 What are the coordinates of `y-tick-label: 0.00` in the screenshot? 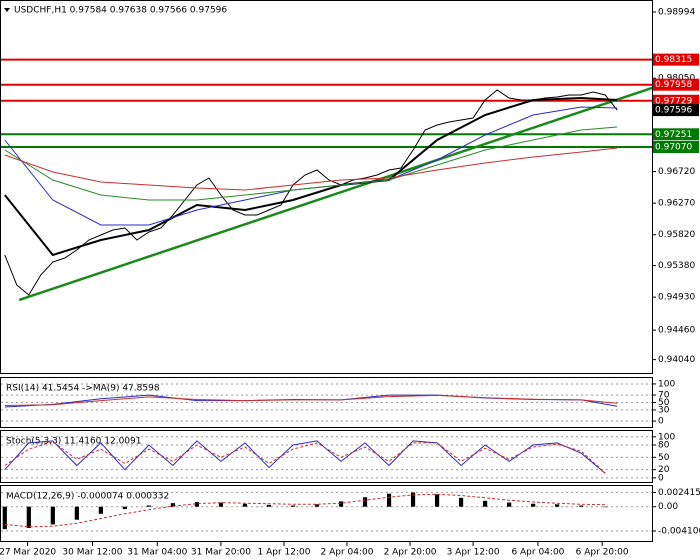 It's located at (668, 507).